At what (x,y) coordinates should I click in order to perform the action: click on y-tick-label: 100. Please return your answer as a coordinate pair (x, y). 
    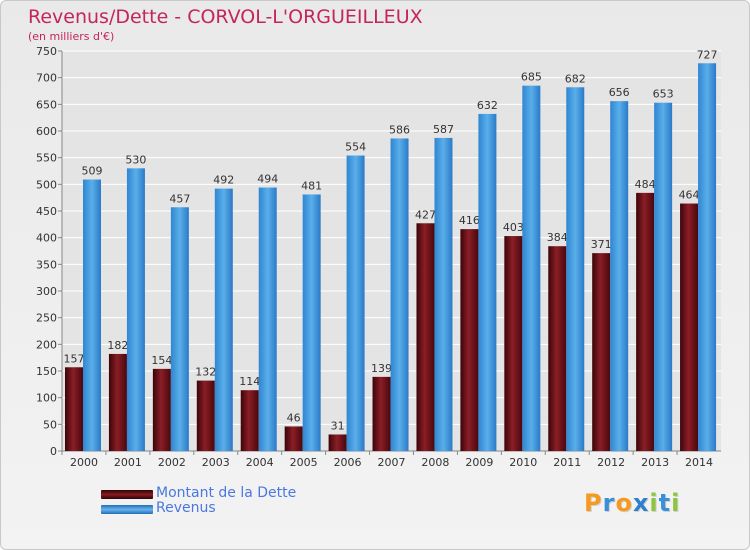
    Looking at the image, I should click on (46, 398).